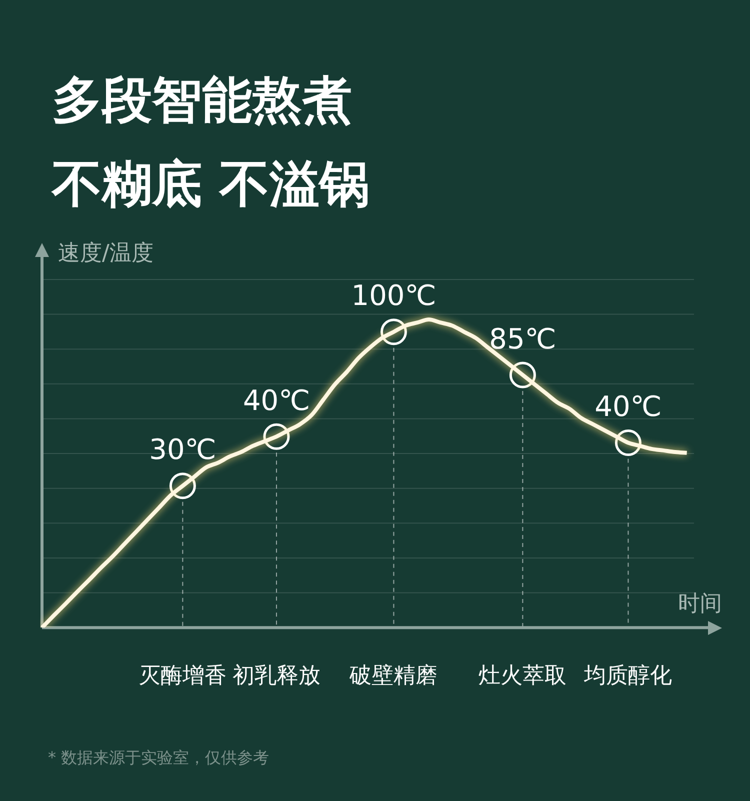 This screenshot has width=750, height=801. Describe the element at coordinates (393, 676) in the screenshot. I see `x-tick-label: 破壁精磨` at that location.